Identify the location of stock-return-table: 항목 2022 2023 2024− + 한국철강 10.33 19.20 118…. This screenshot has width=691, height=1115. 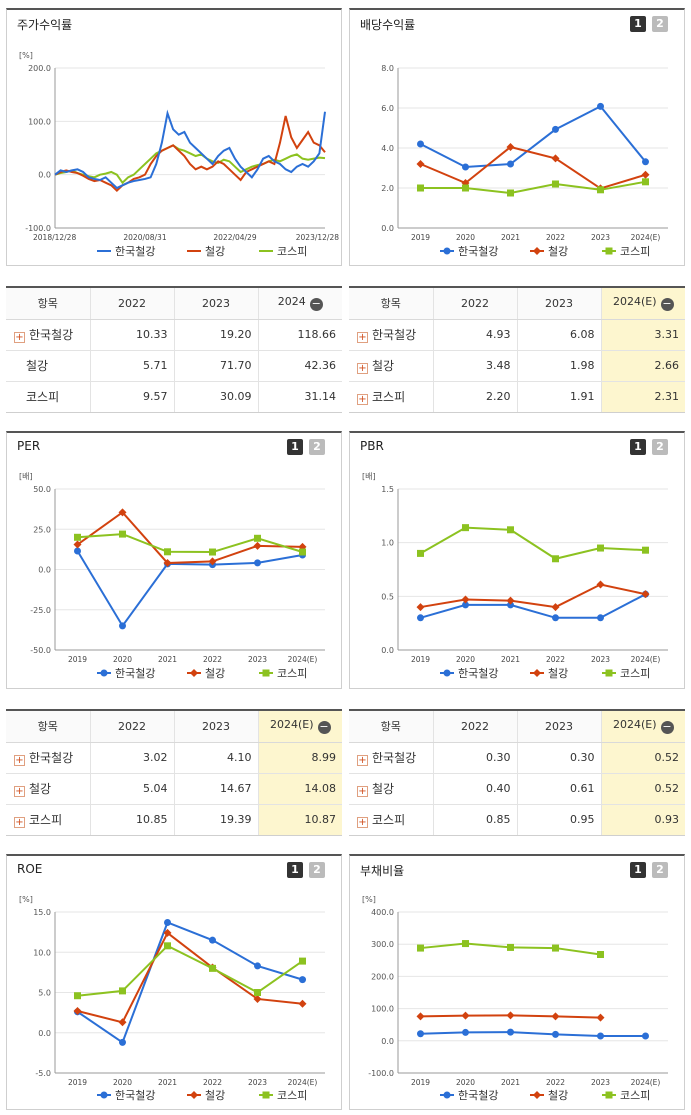
(174, 349).